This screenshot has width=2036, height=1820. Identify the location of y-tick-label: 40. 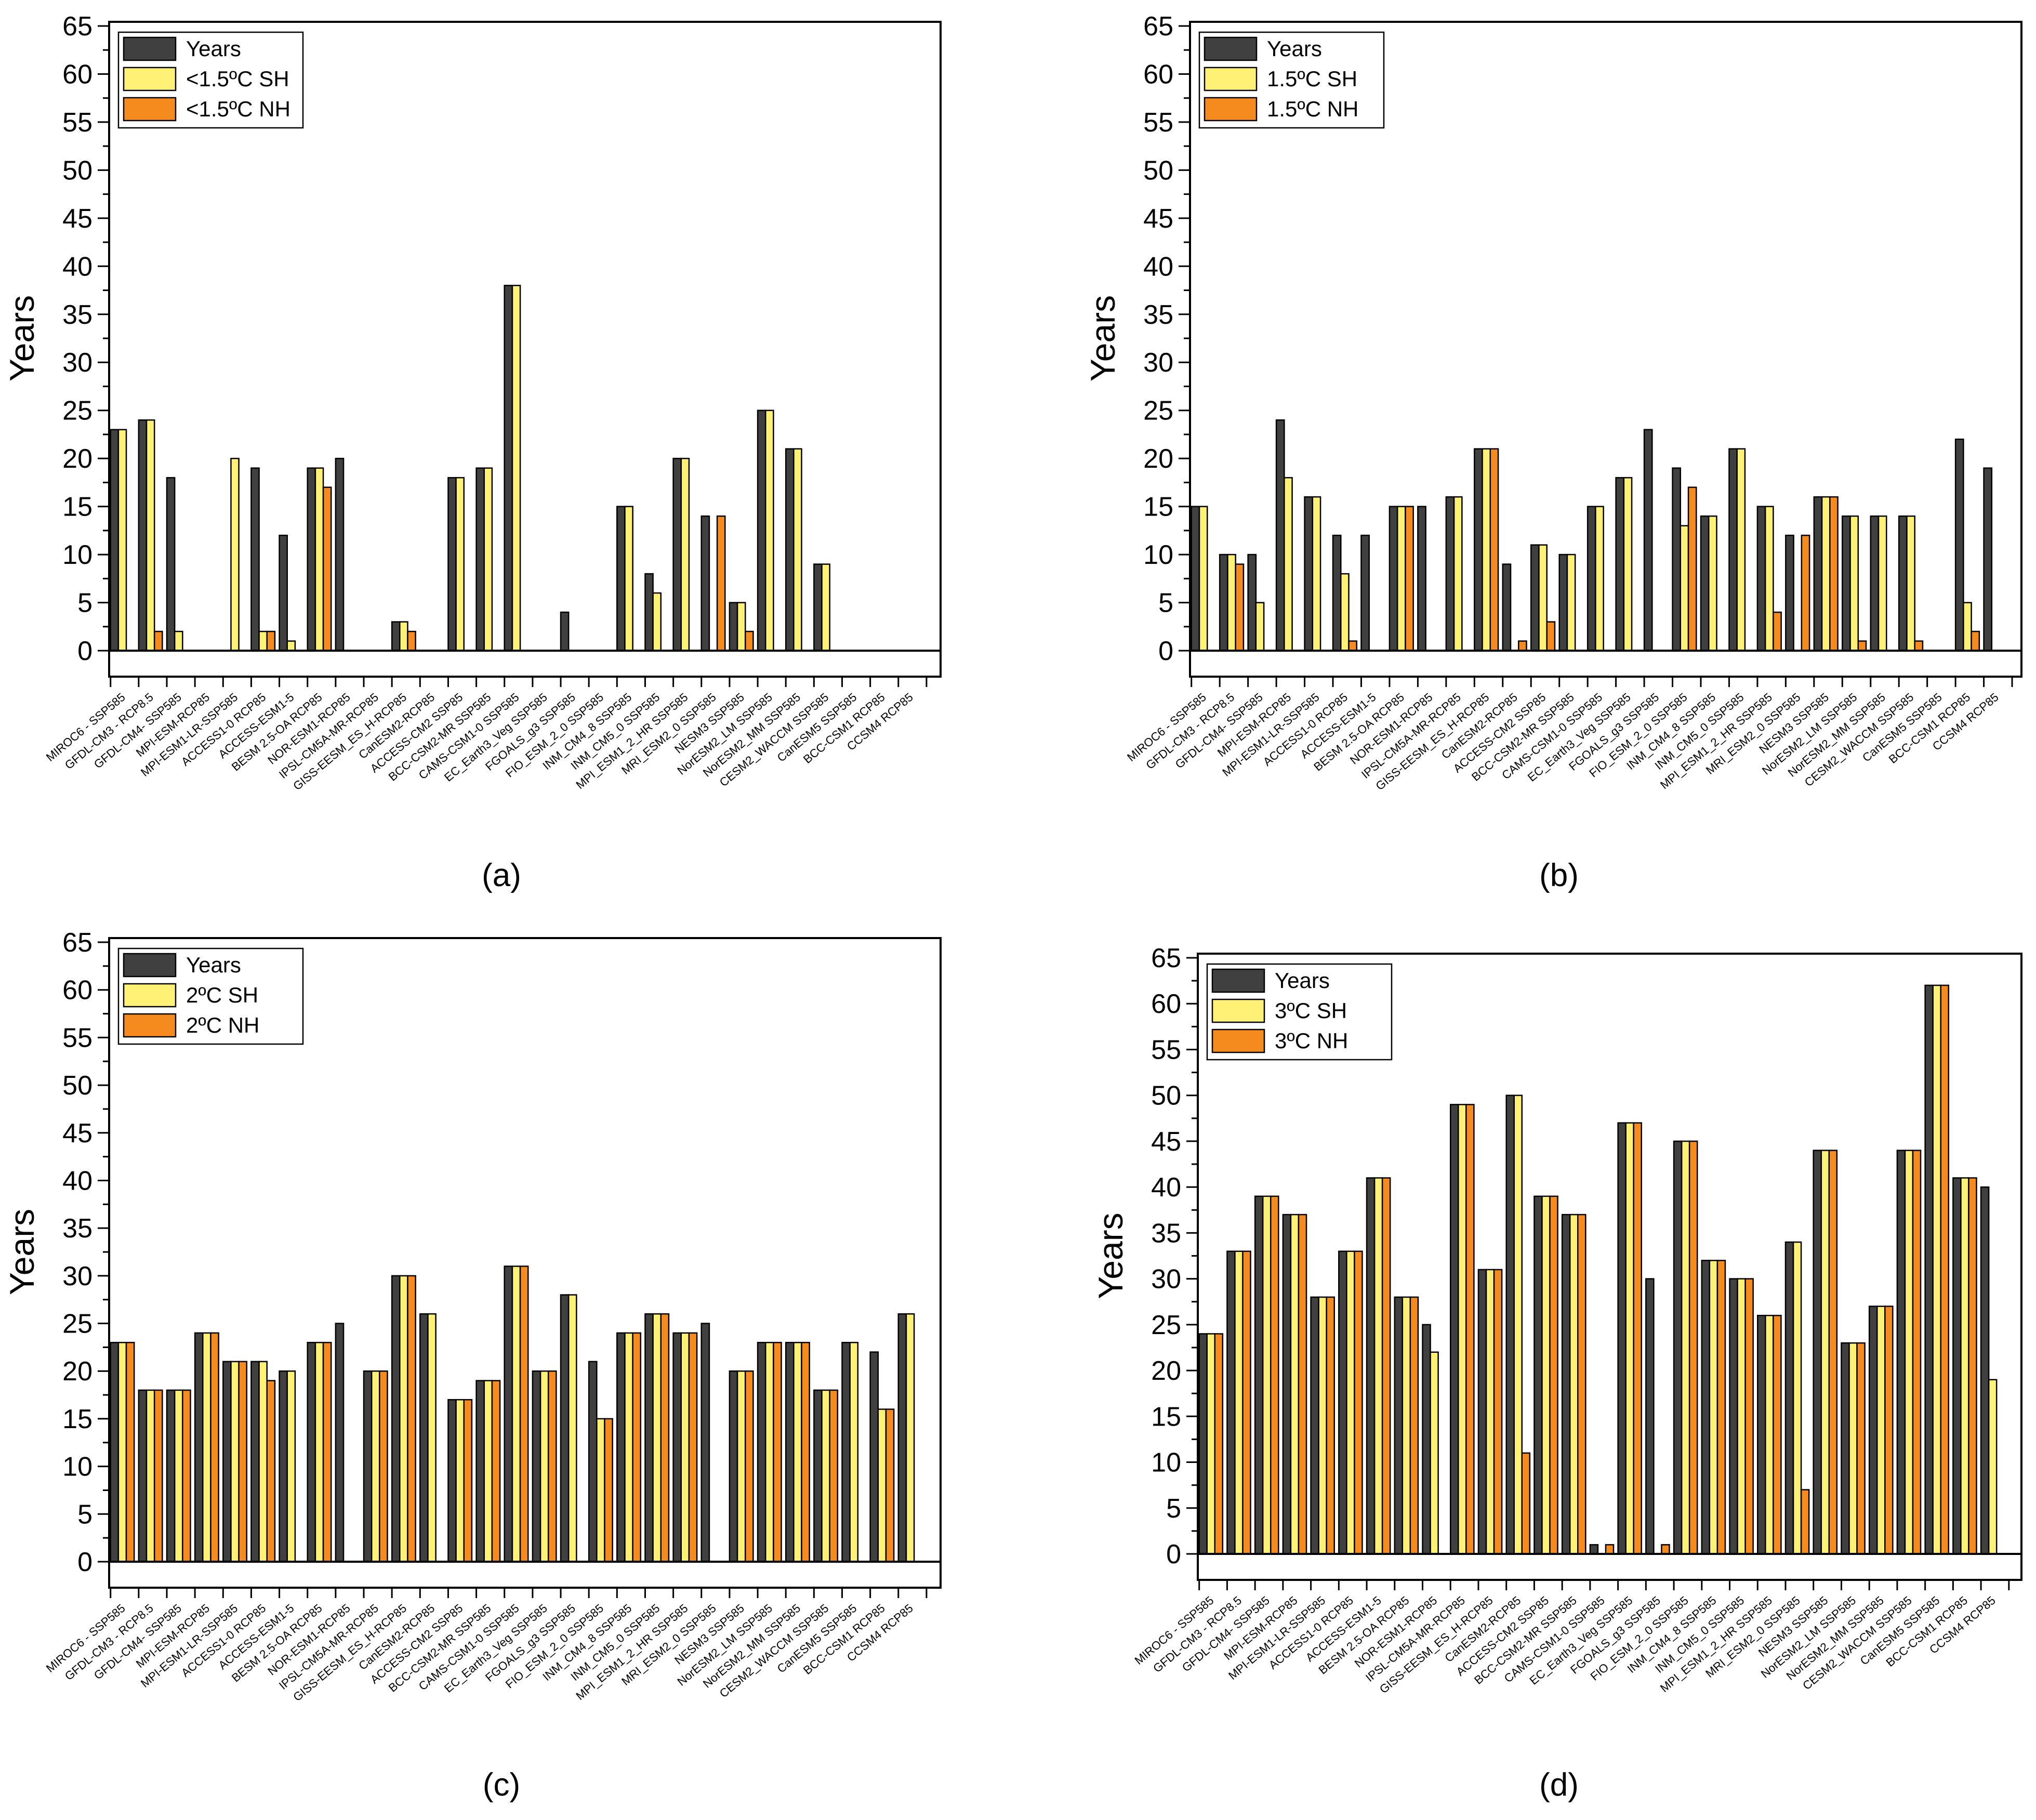
(77, 267).